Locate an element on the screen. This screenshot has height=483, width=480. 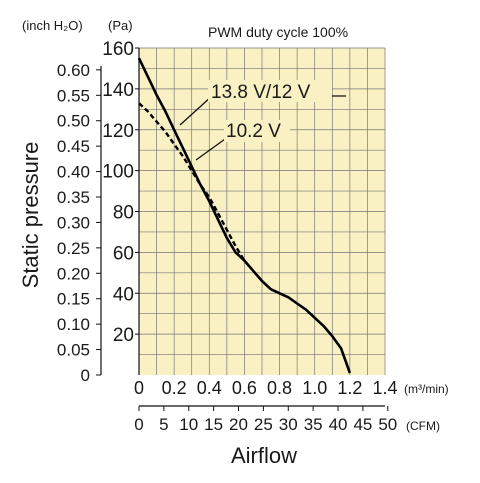
x-units-top-label: (m³/min) is located at coordinates (426, 389).